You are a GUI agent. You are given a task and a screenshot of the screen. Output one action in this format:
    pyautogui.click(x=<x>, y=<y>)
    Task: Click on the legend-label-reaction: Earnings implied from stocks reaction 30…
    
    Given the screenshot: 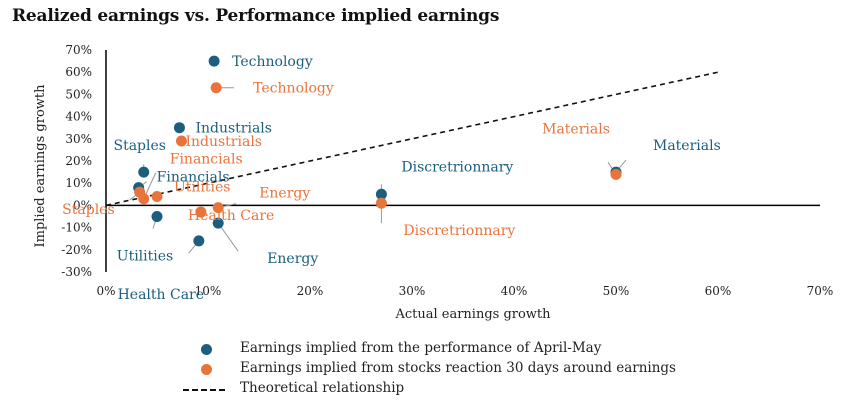 What is the action you would take?
    pyautogui.click(x=458, y=368)
    